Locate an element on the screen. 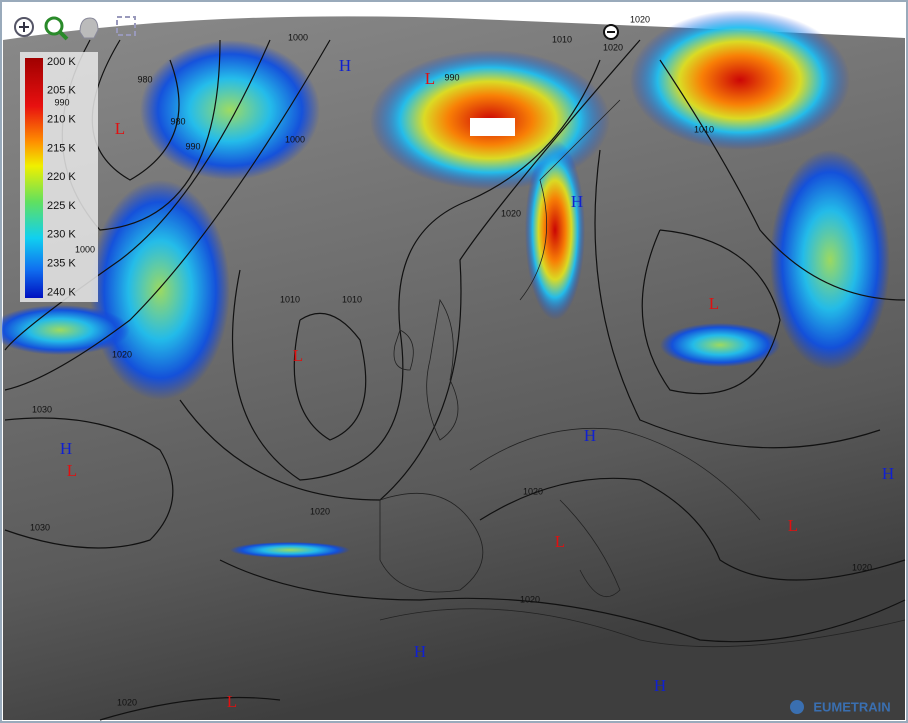 This screenshot has width=908, height=723. pan-button is located at coordinates (89, 28).